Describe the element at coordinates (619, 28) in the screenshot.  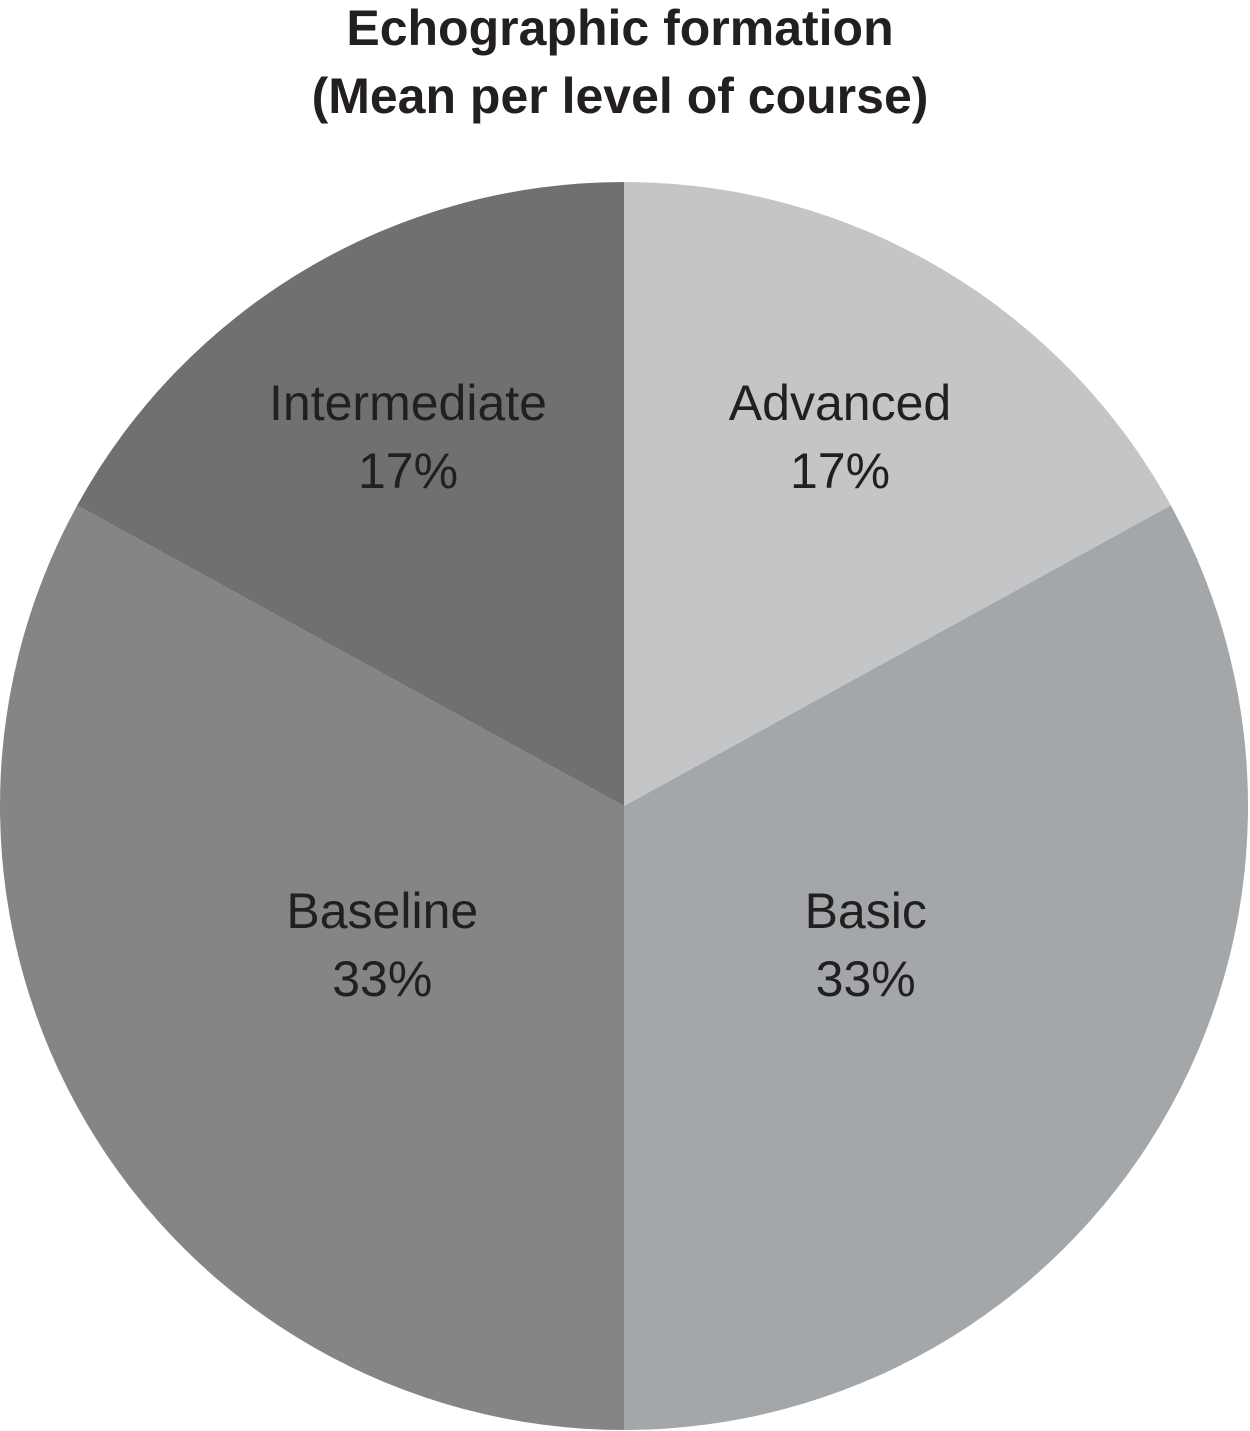
I see `chart-title: Echographic formation` at that location.